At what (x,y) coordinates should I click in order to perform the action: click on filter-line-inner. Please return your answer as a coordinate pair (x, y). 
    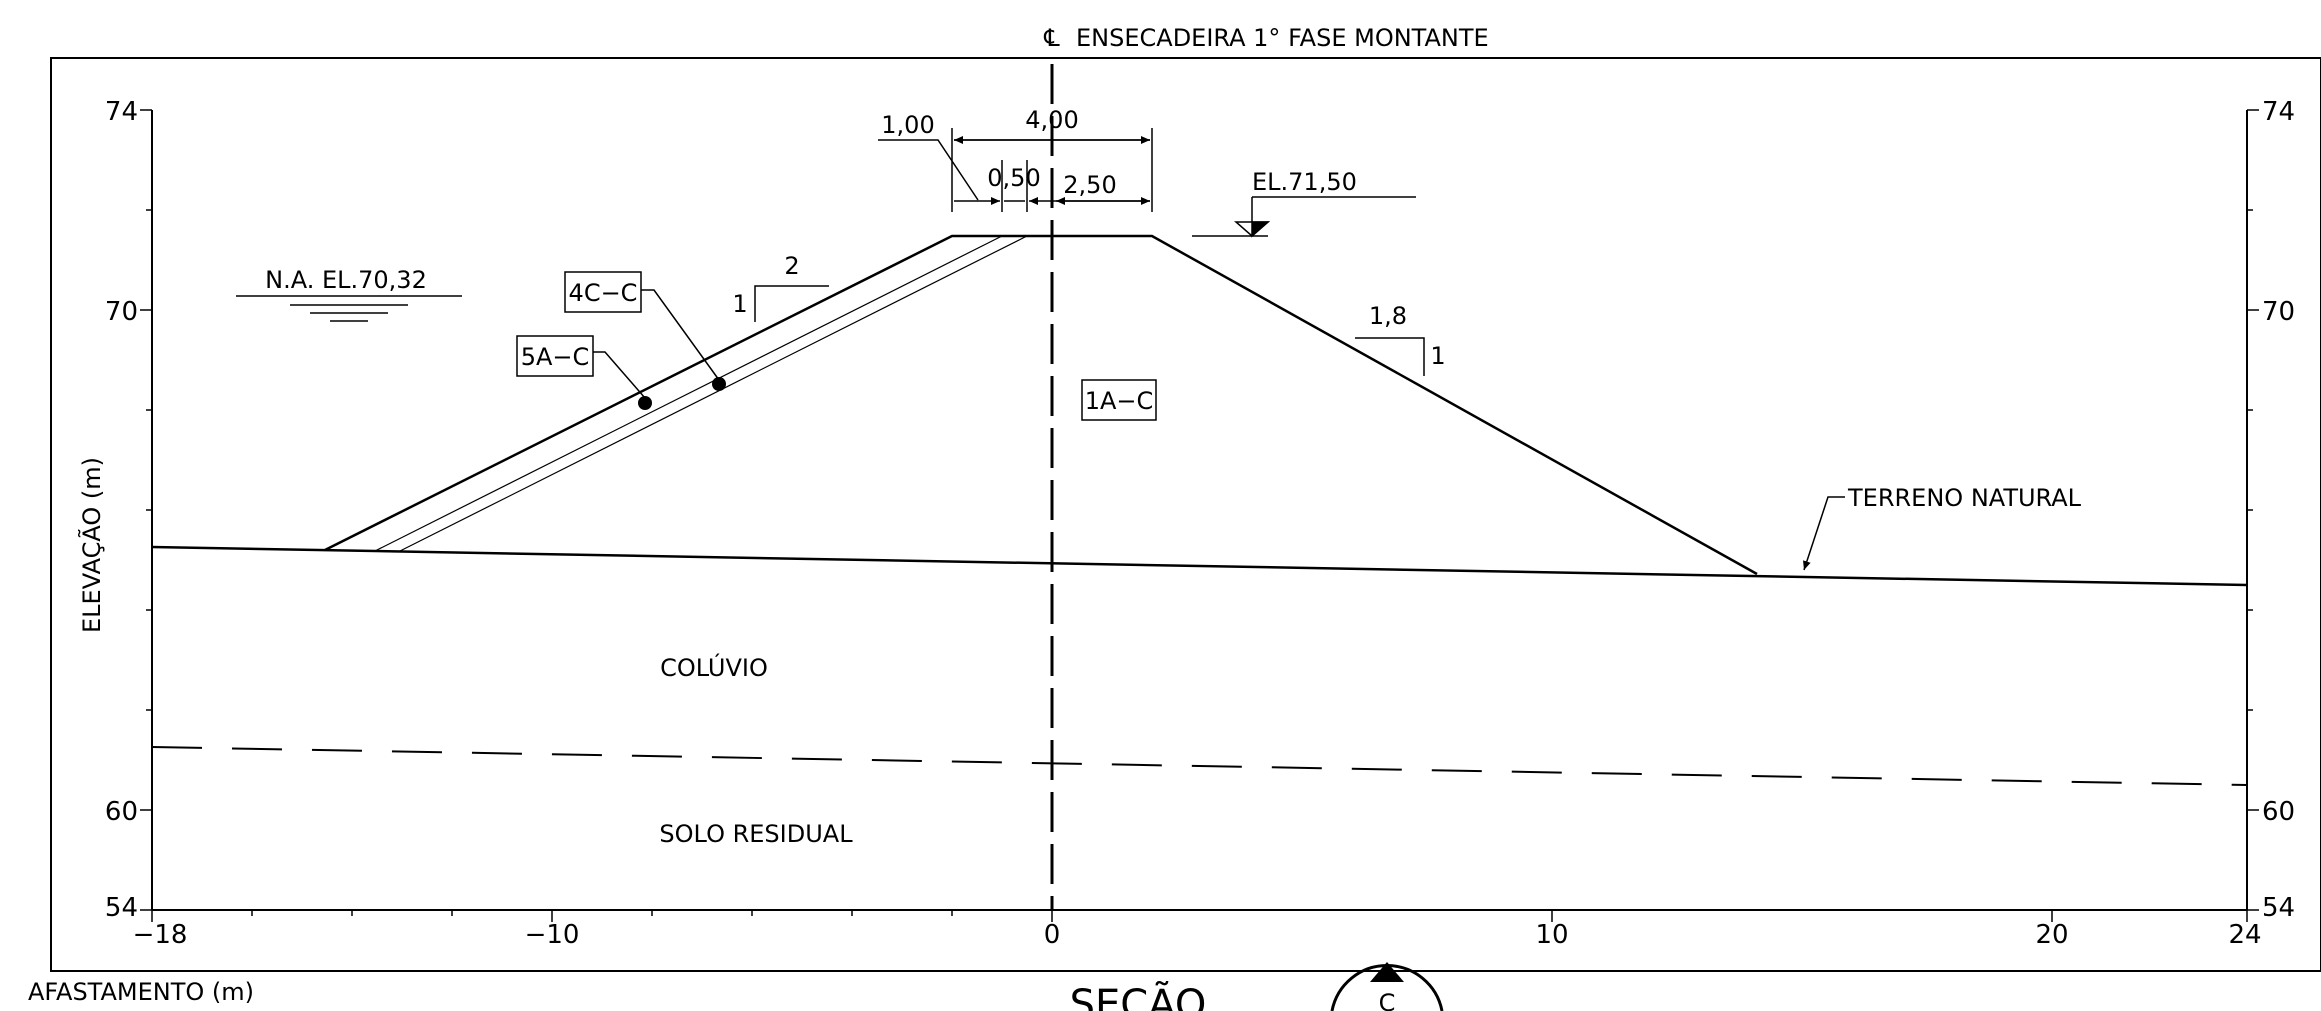
    Looking at the image, I should click on (713, 393).